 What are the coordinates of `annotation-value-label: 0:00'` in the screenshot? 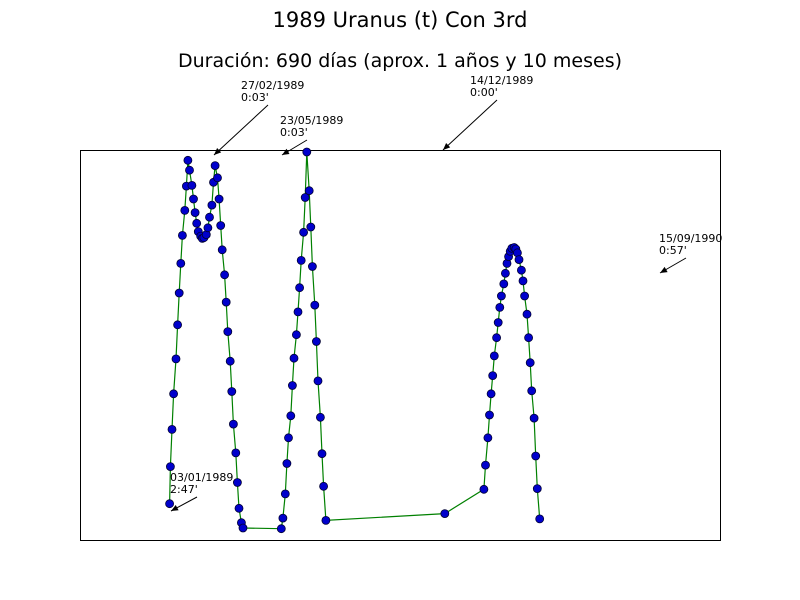 It's located at (484, 92).